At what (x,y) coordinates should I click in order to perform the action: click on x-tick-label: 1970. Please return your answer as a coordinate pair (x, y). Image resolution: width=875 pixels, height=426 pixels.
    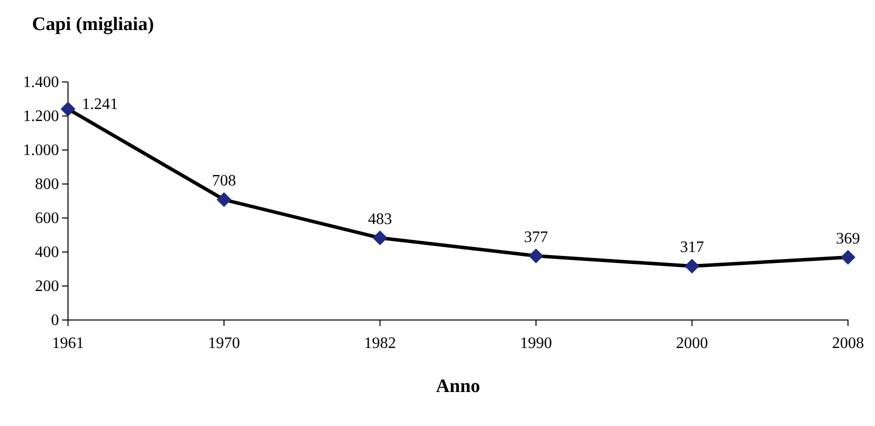
    Looking at the image, I should click on (224, 343).